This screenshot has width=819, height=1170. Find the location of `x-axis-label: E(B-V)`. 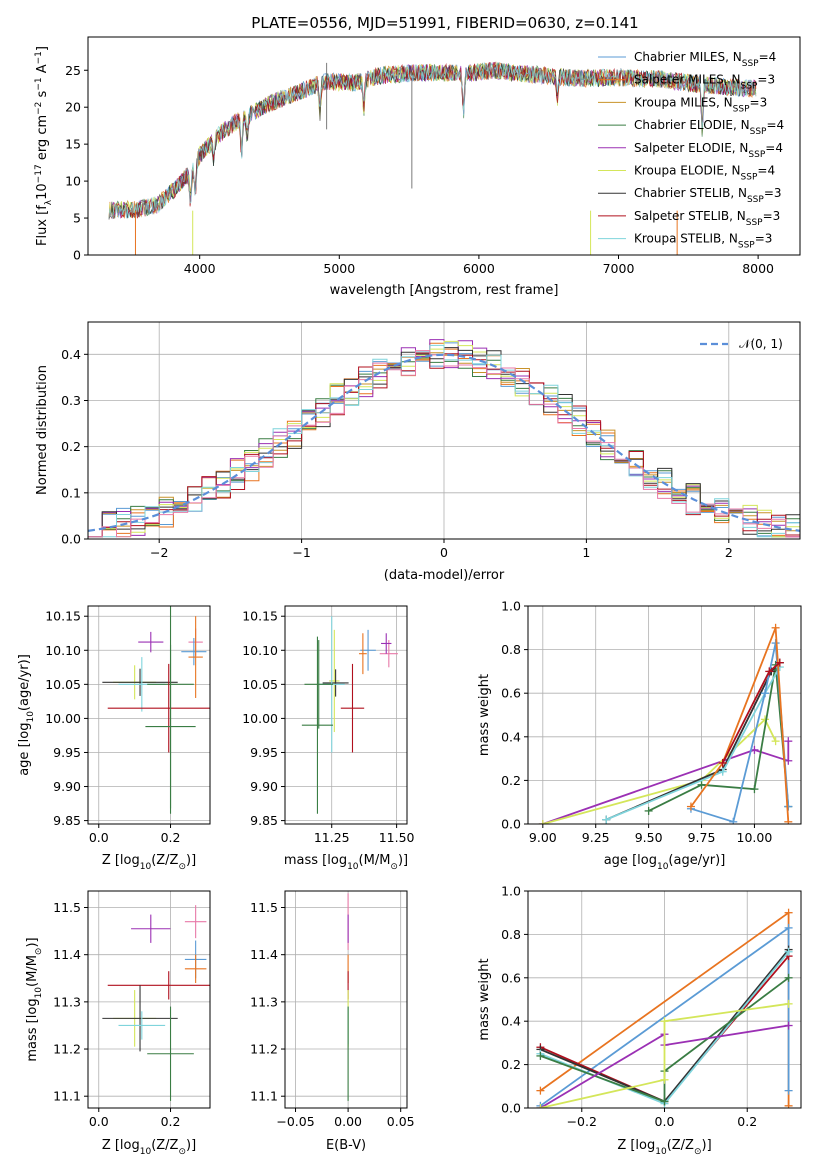

x-axis-label: E(B-V) is located at coordinates (346, 1145).